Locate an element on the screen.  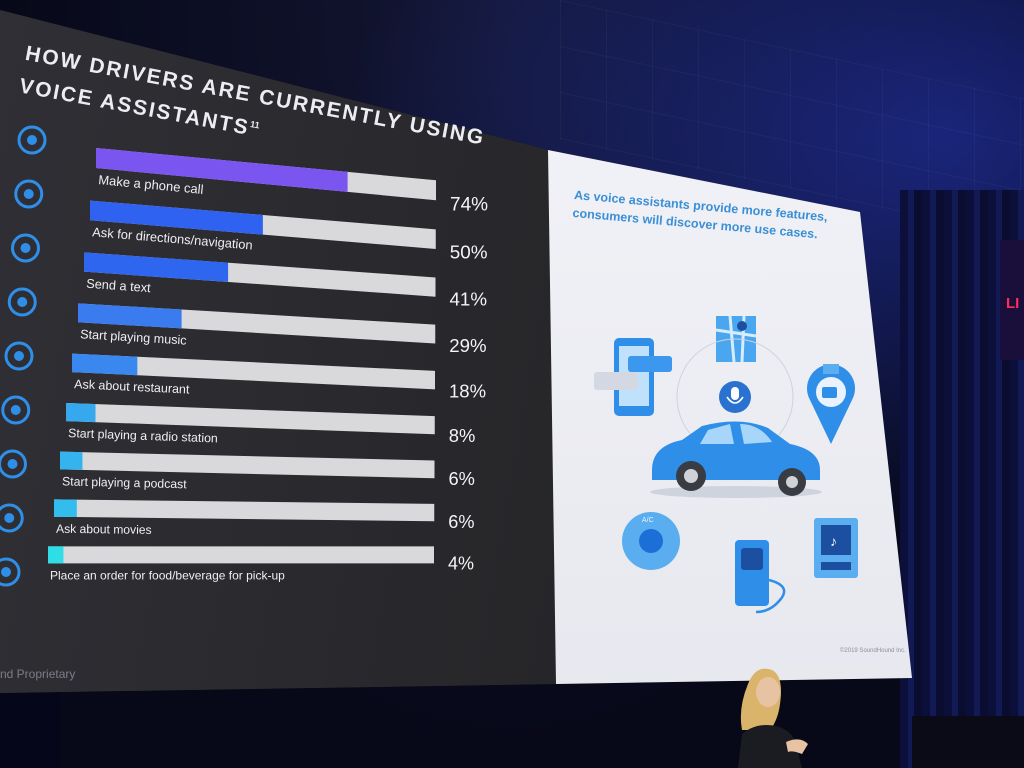
bar-value-label: 18% is located at coordinates (467, 390).